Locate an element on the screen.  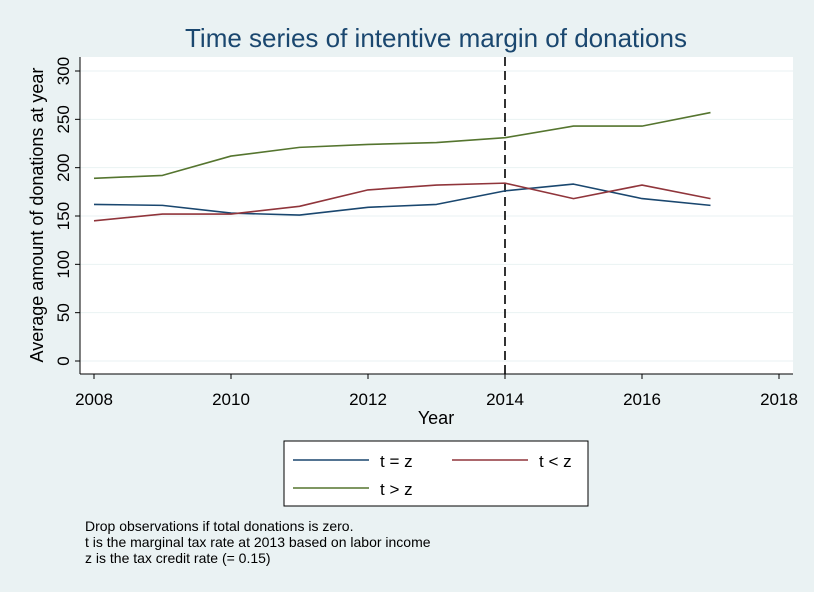
legend: t = z t < z t > z is located at coordinates (436, 473).